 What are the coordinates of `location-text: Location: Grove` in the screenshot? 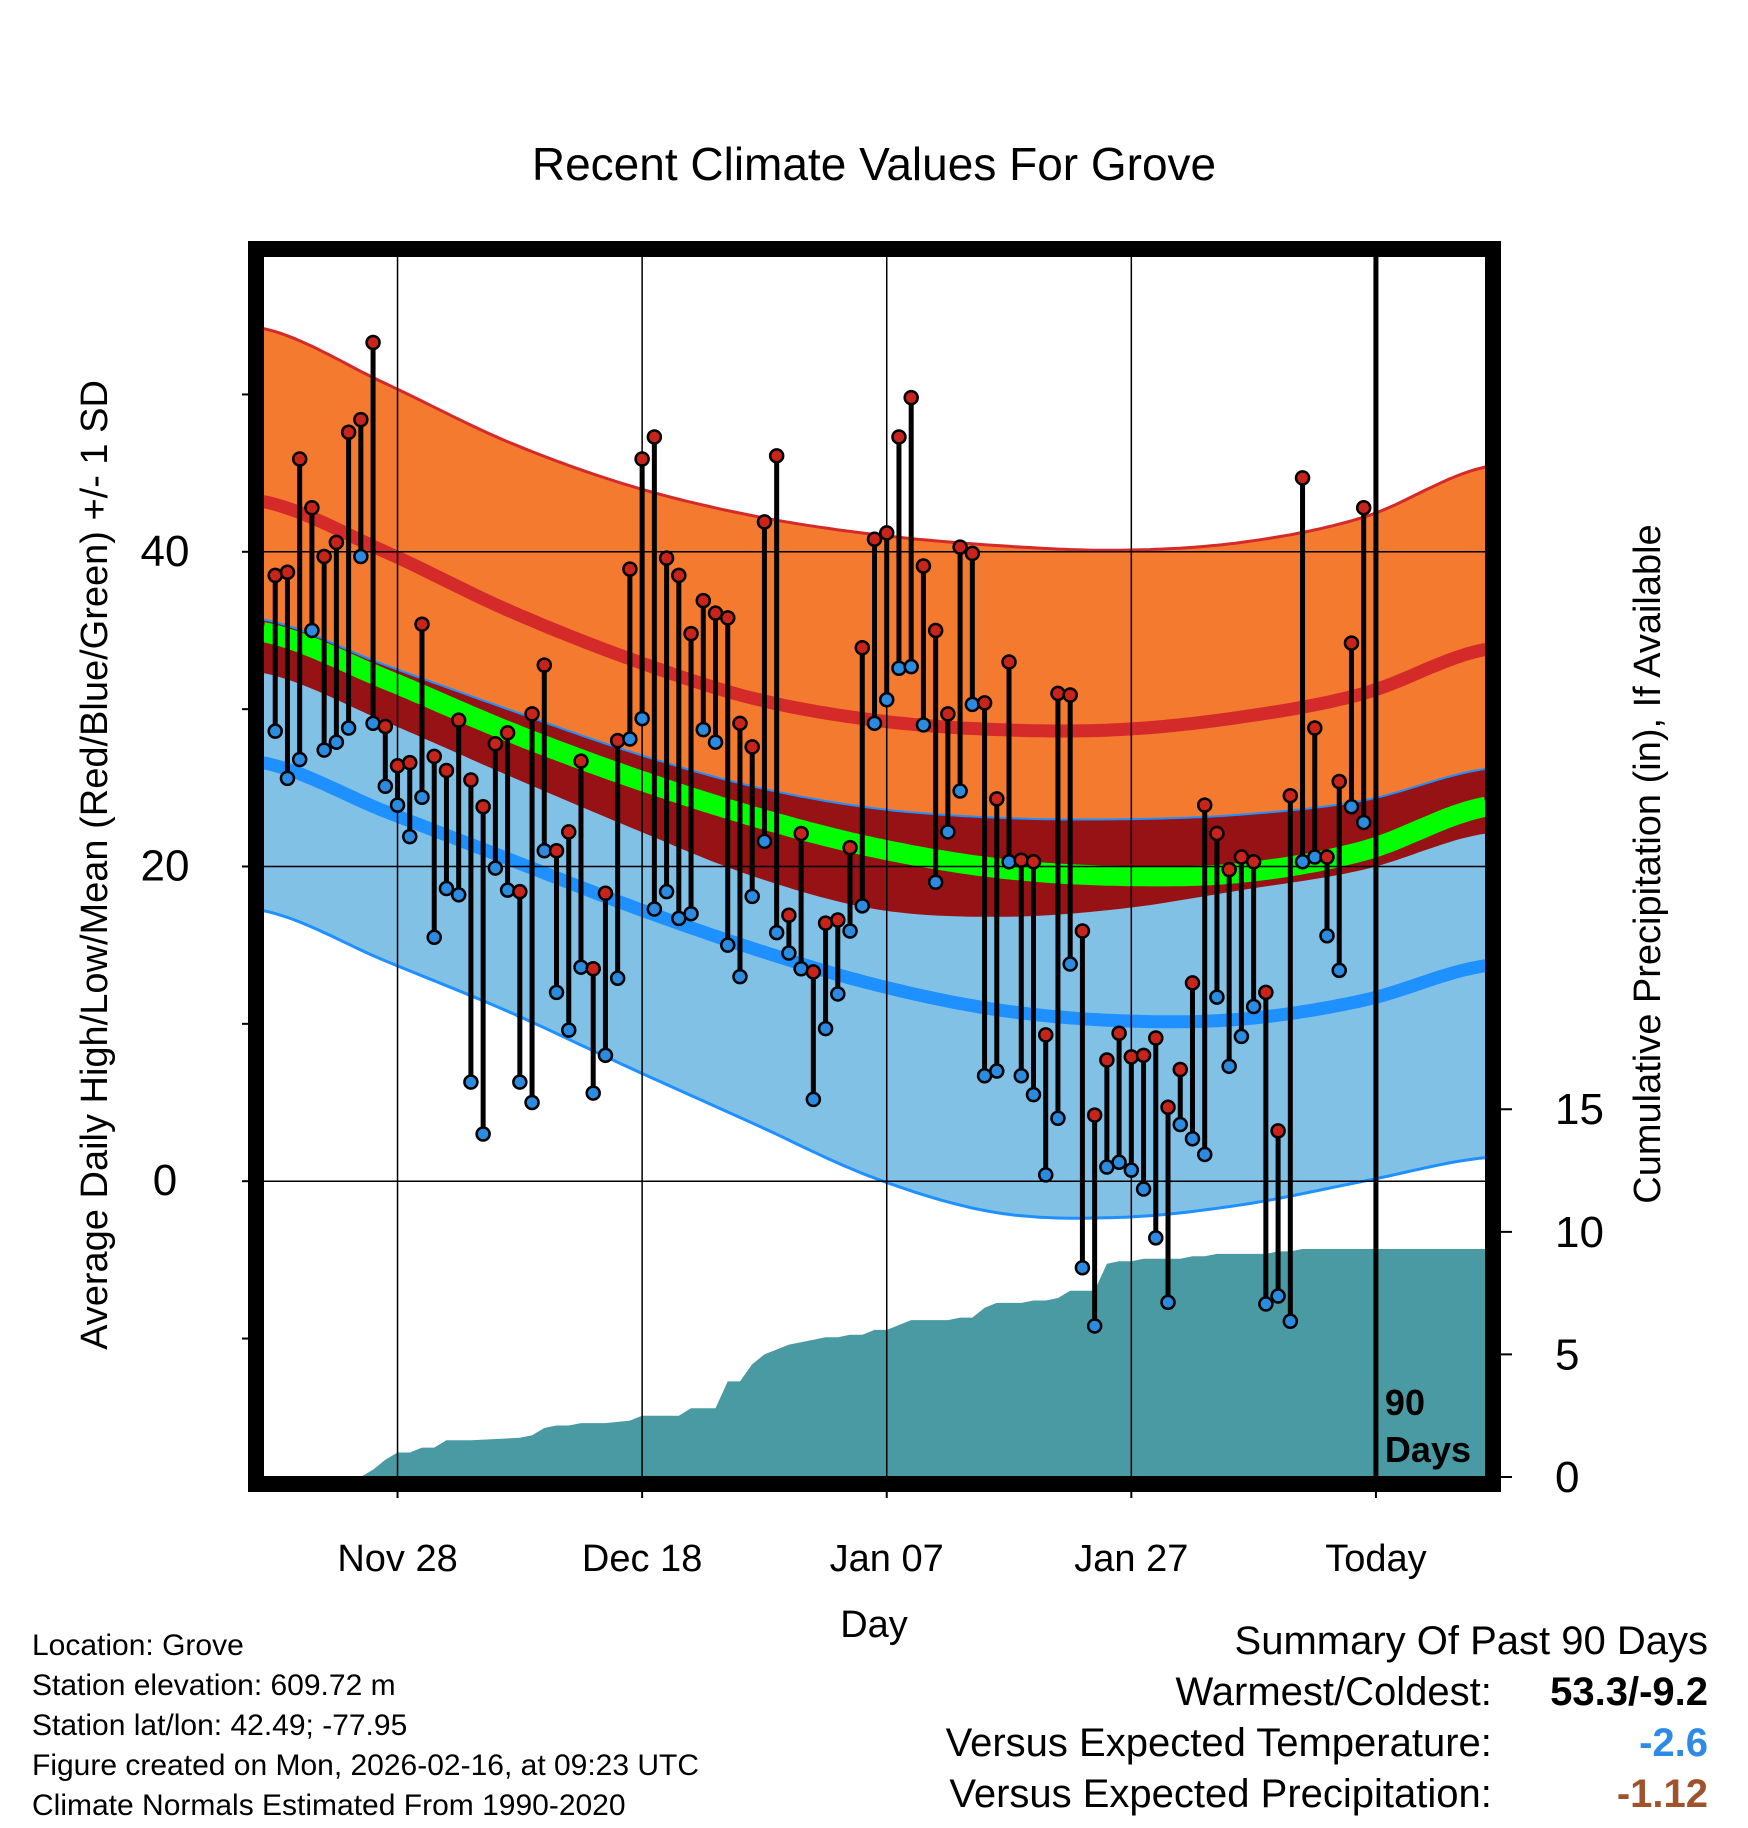 It's located at (138, 1645).